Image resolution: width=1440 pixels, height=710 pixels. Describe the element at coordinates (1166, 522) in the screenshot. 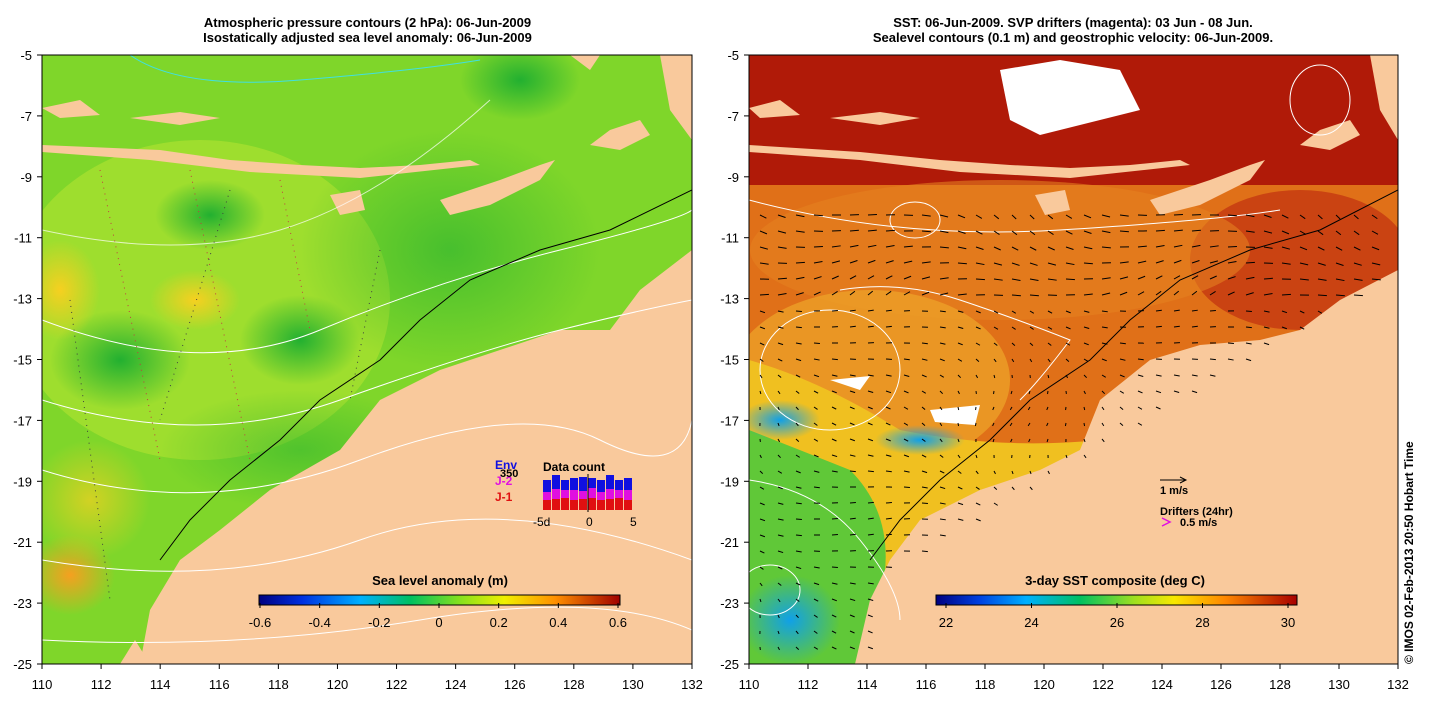

I see `drifter-arrow-icon` at that location.